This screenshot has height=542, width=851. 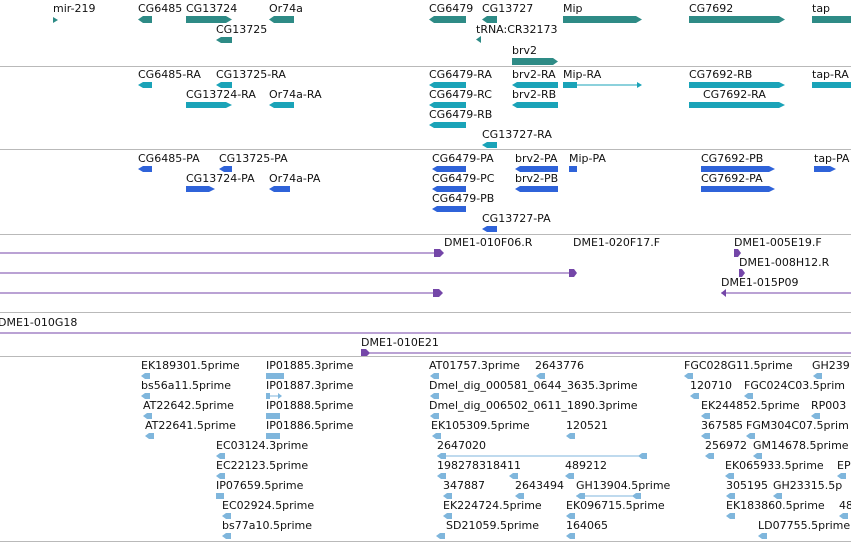 I want to click on gene-cg6479-feature, so click(x=447, y=19).